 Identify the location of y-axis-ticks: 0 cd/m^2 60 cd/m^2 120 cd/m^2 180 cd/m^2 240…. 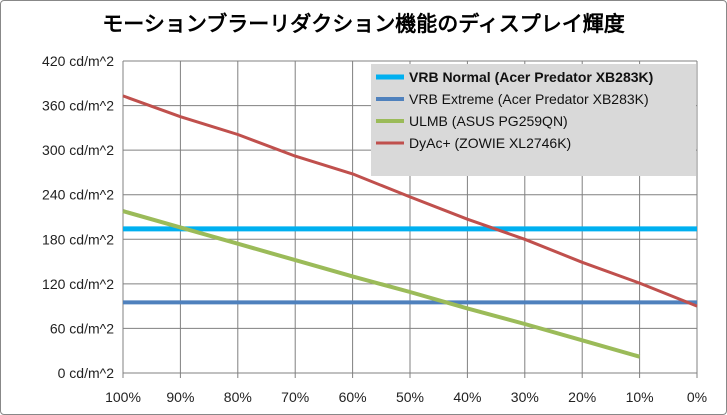
(78, 217).